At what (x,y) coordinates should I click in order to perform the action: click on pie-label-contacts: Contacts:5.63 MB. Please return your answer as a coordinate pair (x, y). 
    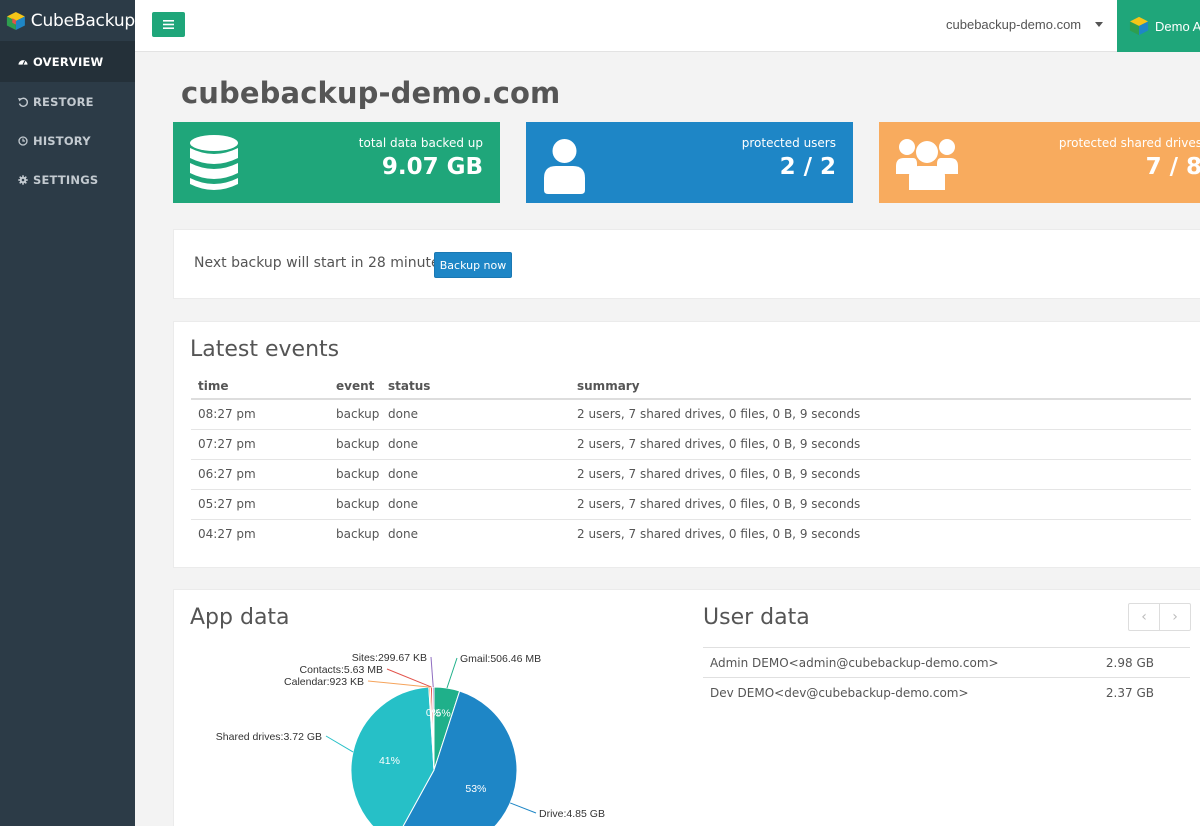
    Looking at the image, I should click on (341, 670).